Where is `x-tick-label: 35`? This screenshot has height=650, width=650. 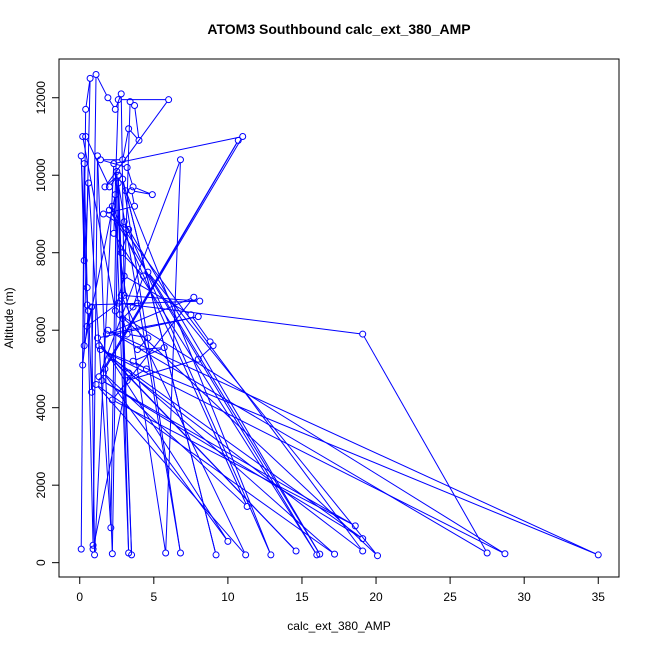 x-tick-label: 35 is located at coordinates (599, 597).